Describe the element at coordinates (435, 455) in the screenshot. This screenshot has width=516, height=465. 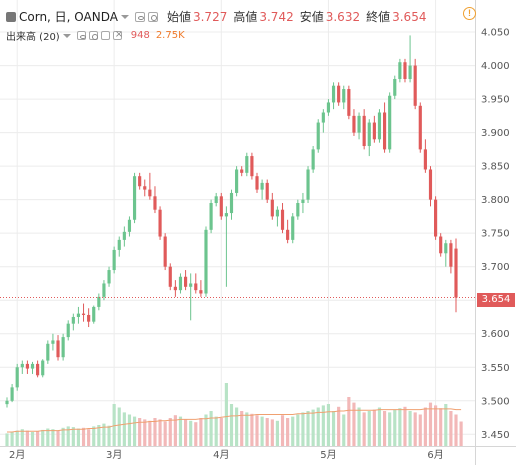
I see `x-tick-label: 6月` at that location.